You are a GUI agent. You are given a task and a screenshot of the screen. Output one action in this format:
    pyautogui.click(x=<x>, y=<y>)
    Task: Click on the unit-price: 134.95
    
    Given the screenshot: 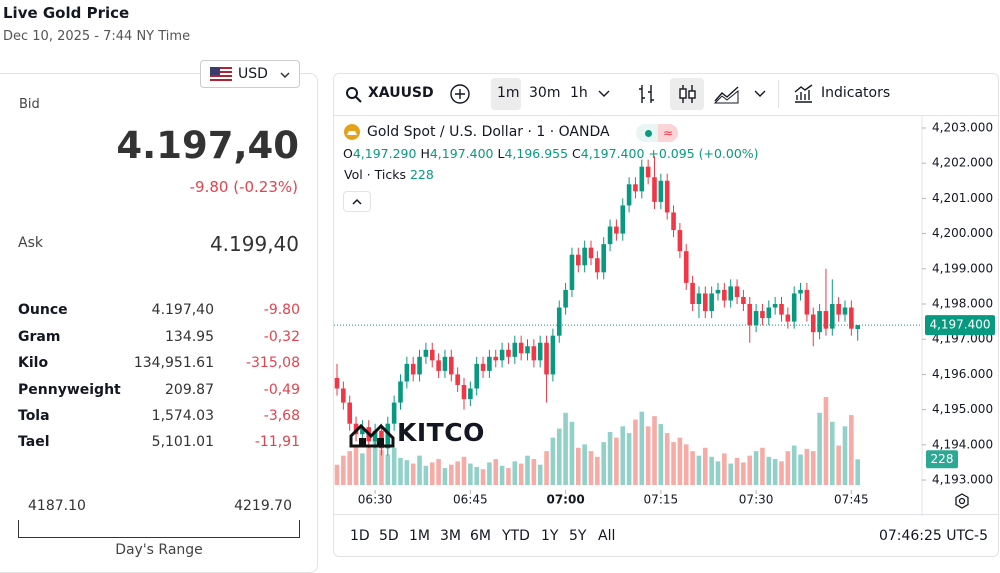 What is the action you would take?
    pyautogui.click(x=189, y=337)
    